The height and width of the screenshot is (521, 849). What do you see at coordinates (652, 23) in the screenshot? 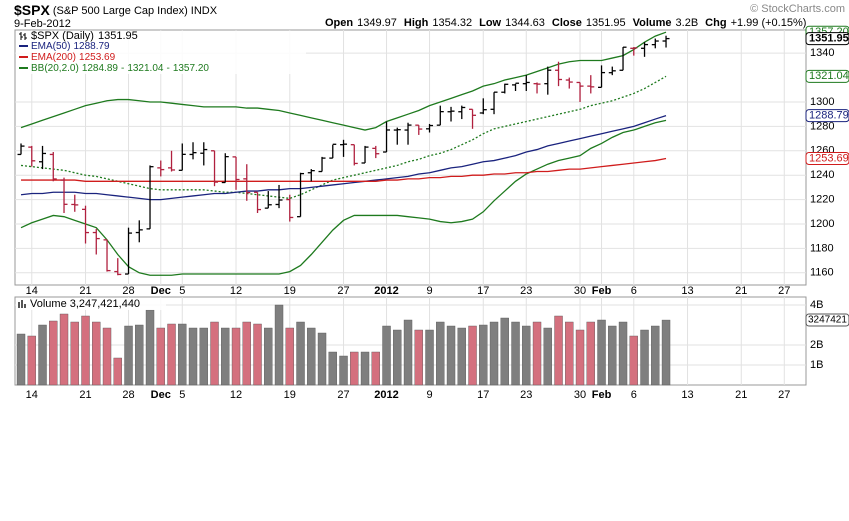
I see `volume-label: Volume` at bounding box center [652, 23].